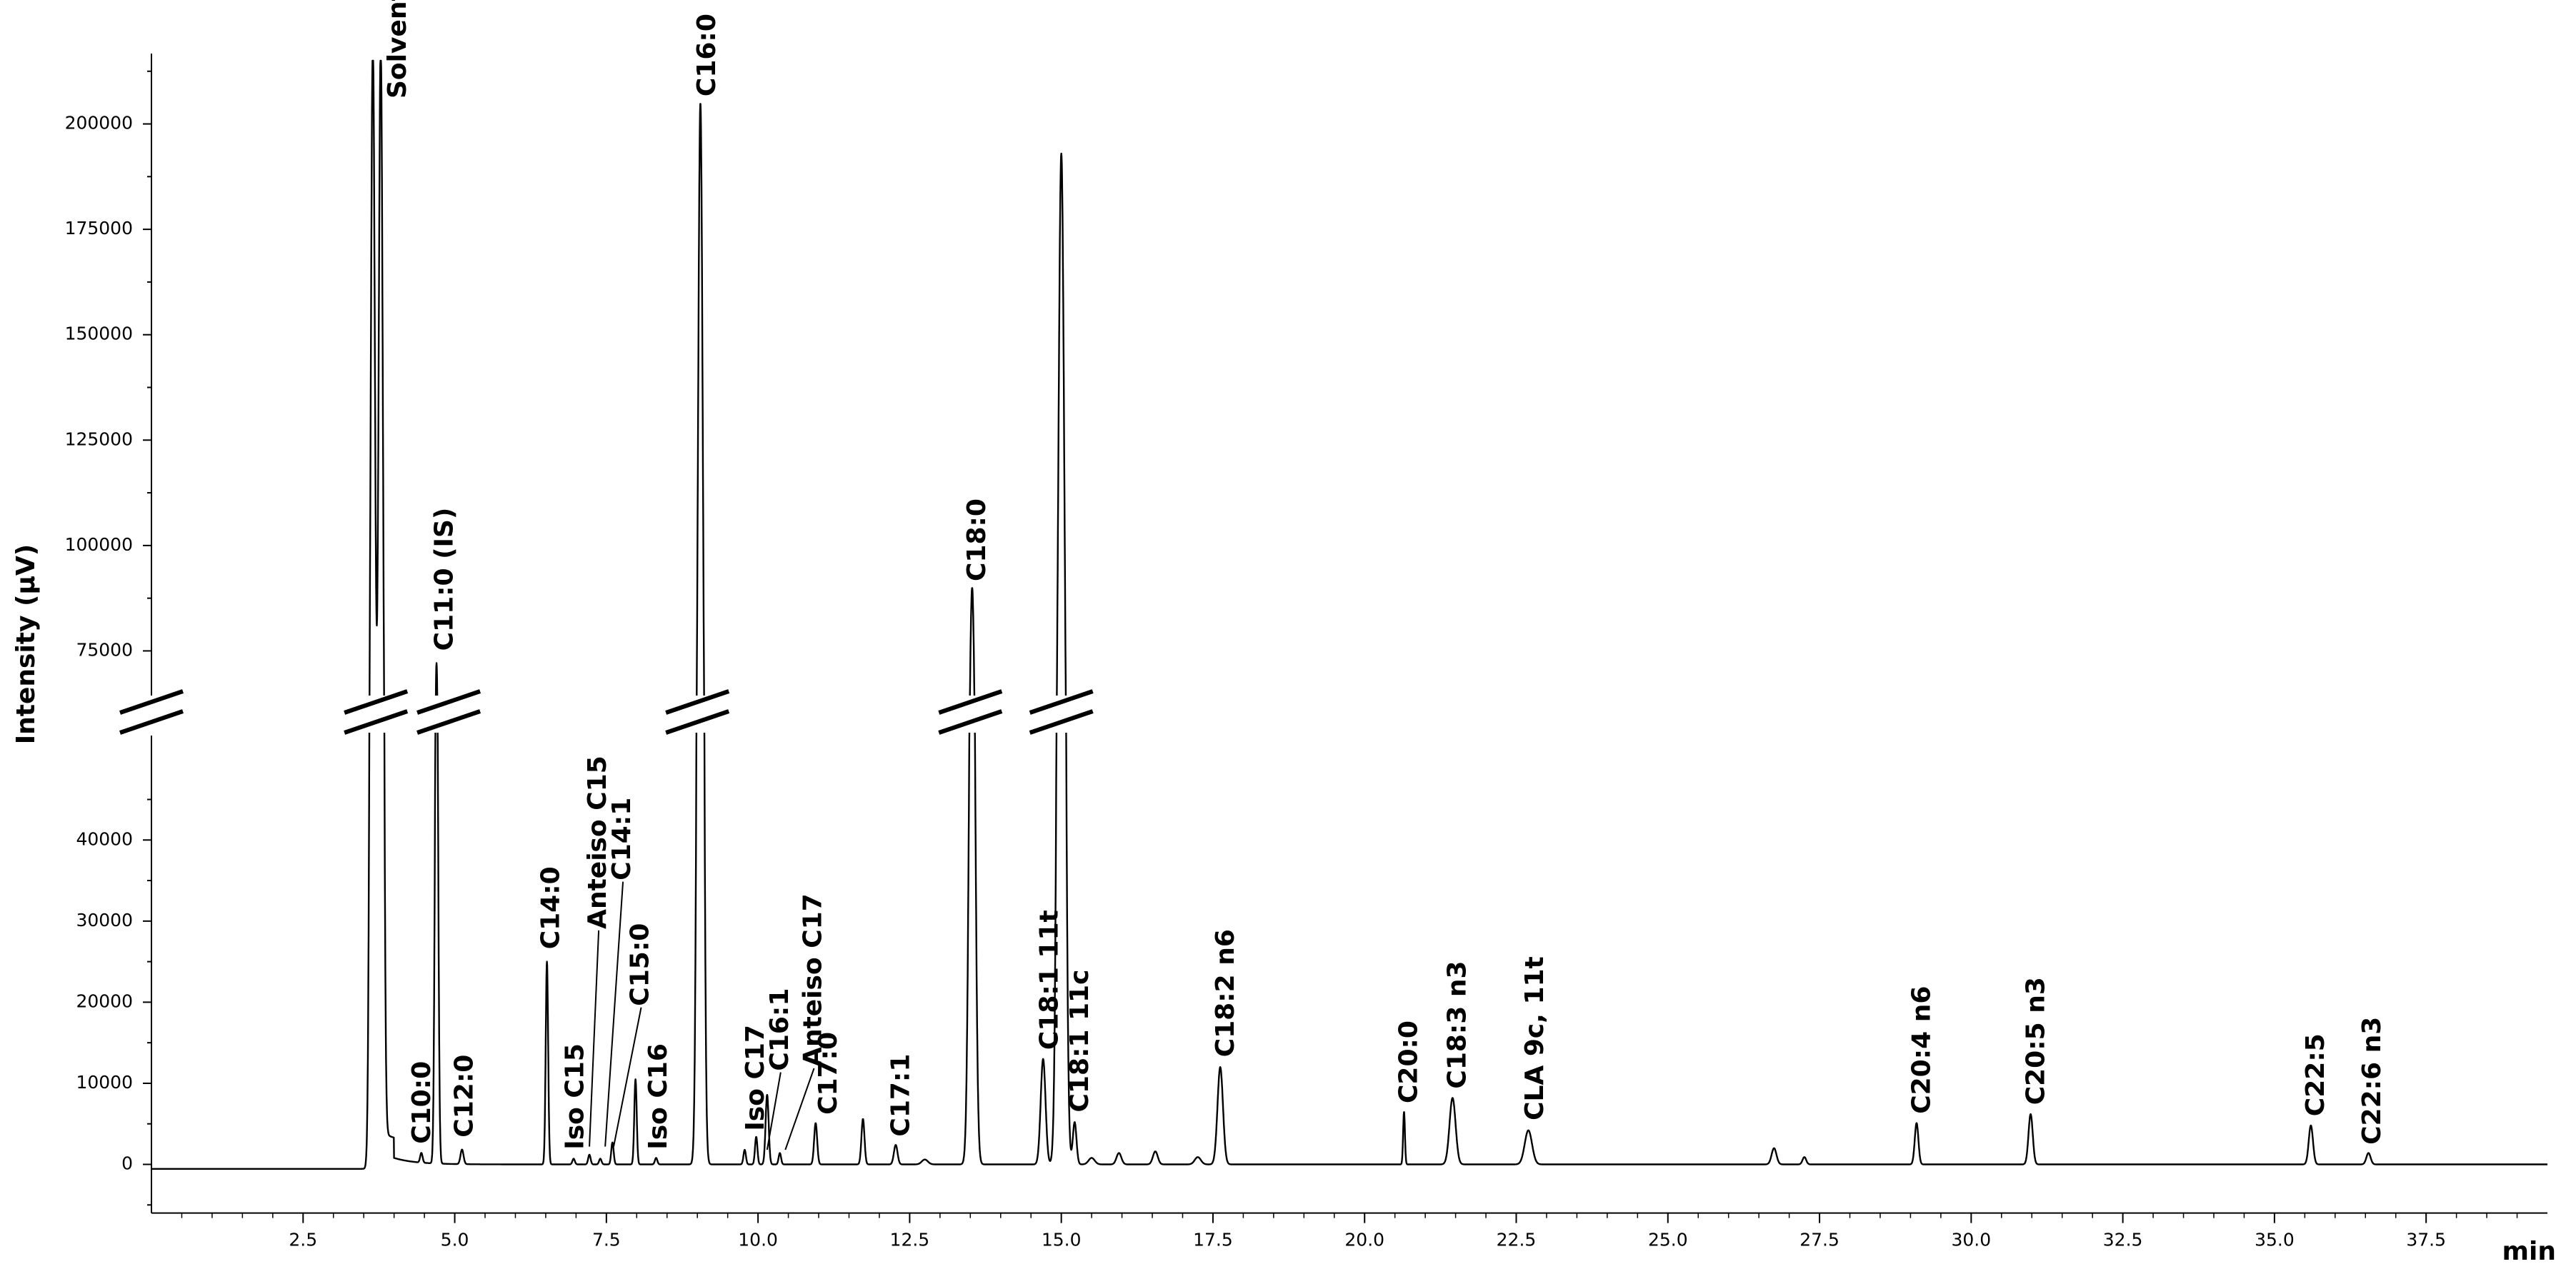  I want to click on peak-label: C16:0, so click(707, 55).